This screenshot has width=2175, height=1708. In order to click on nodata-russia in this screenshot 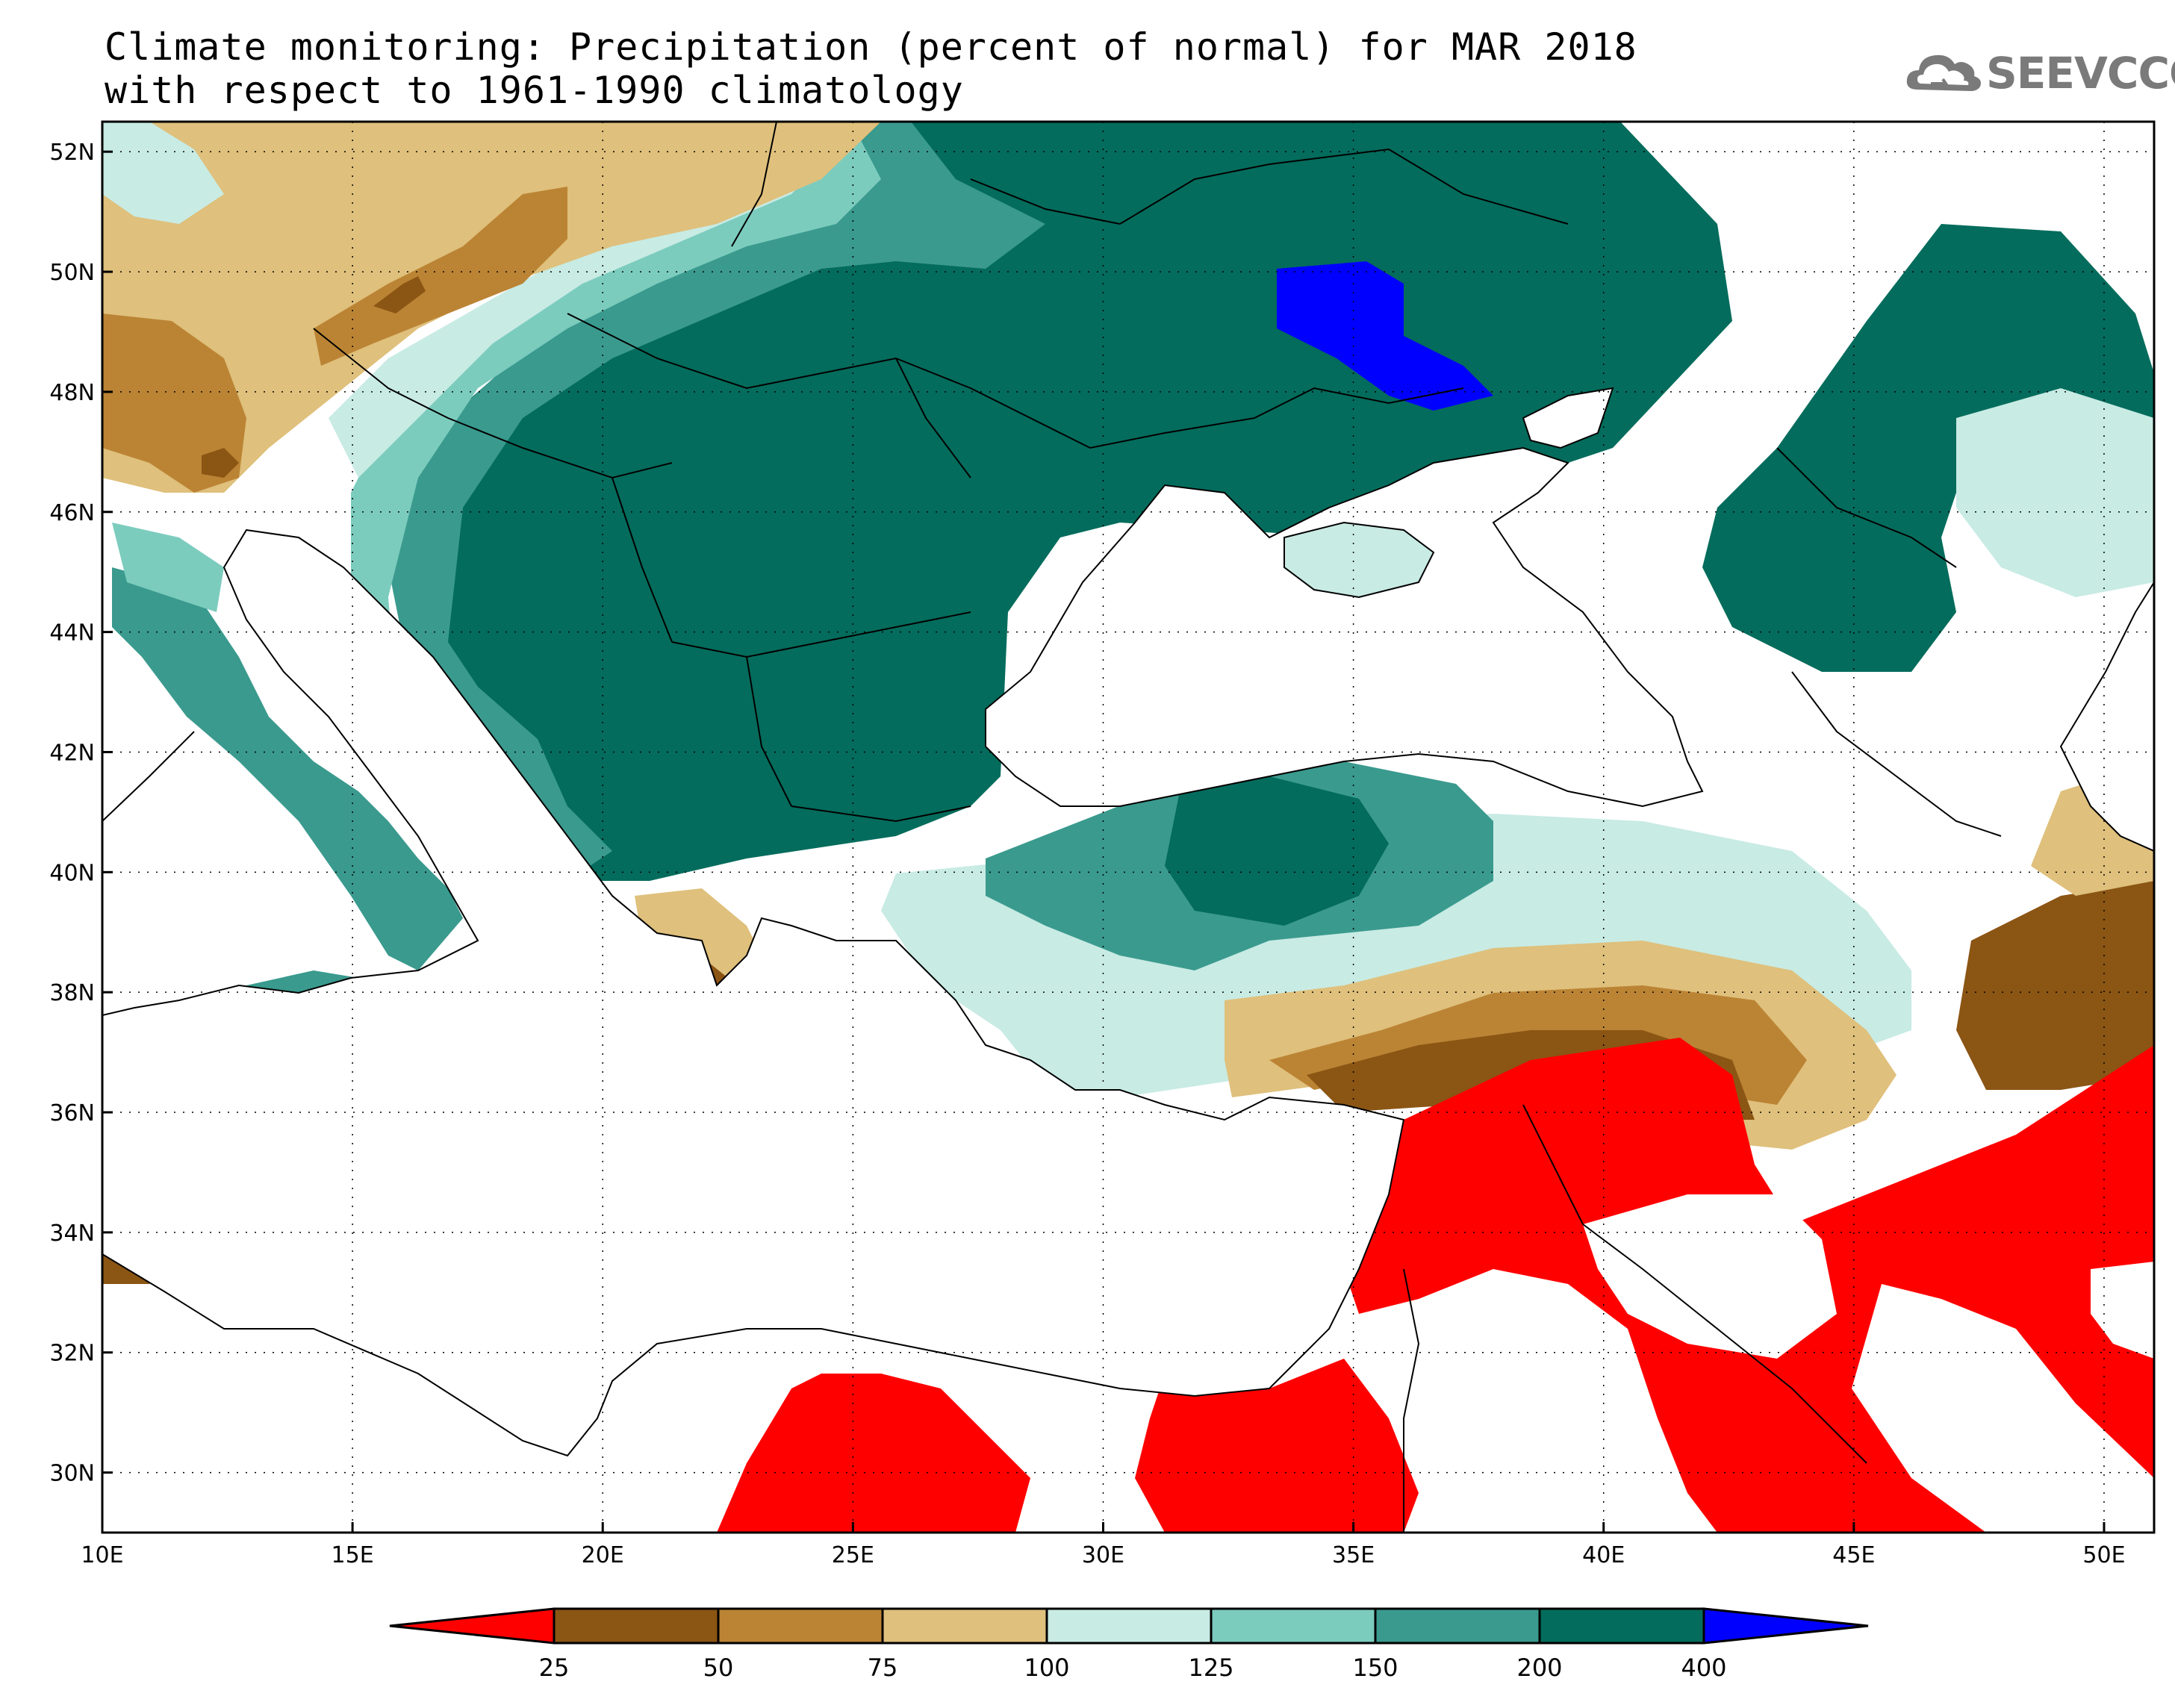, I will do `click(1747, 388)`.